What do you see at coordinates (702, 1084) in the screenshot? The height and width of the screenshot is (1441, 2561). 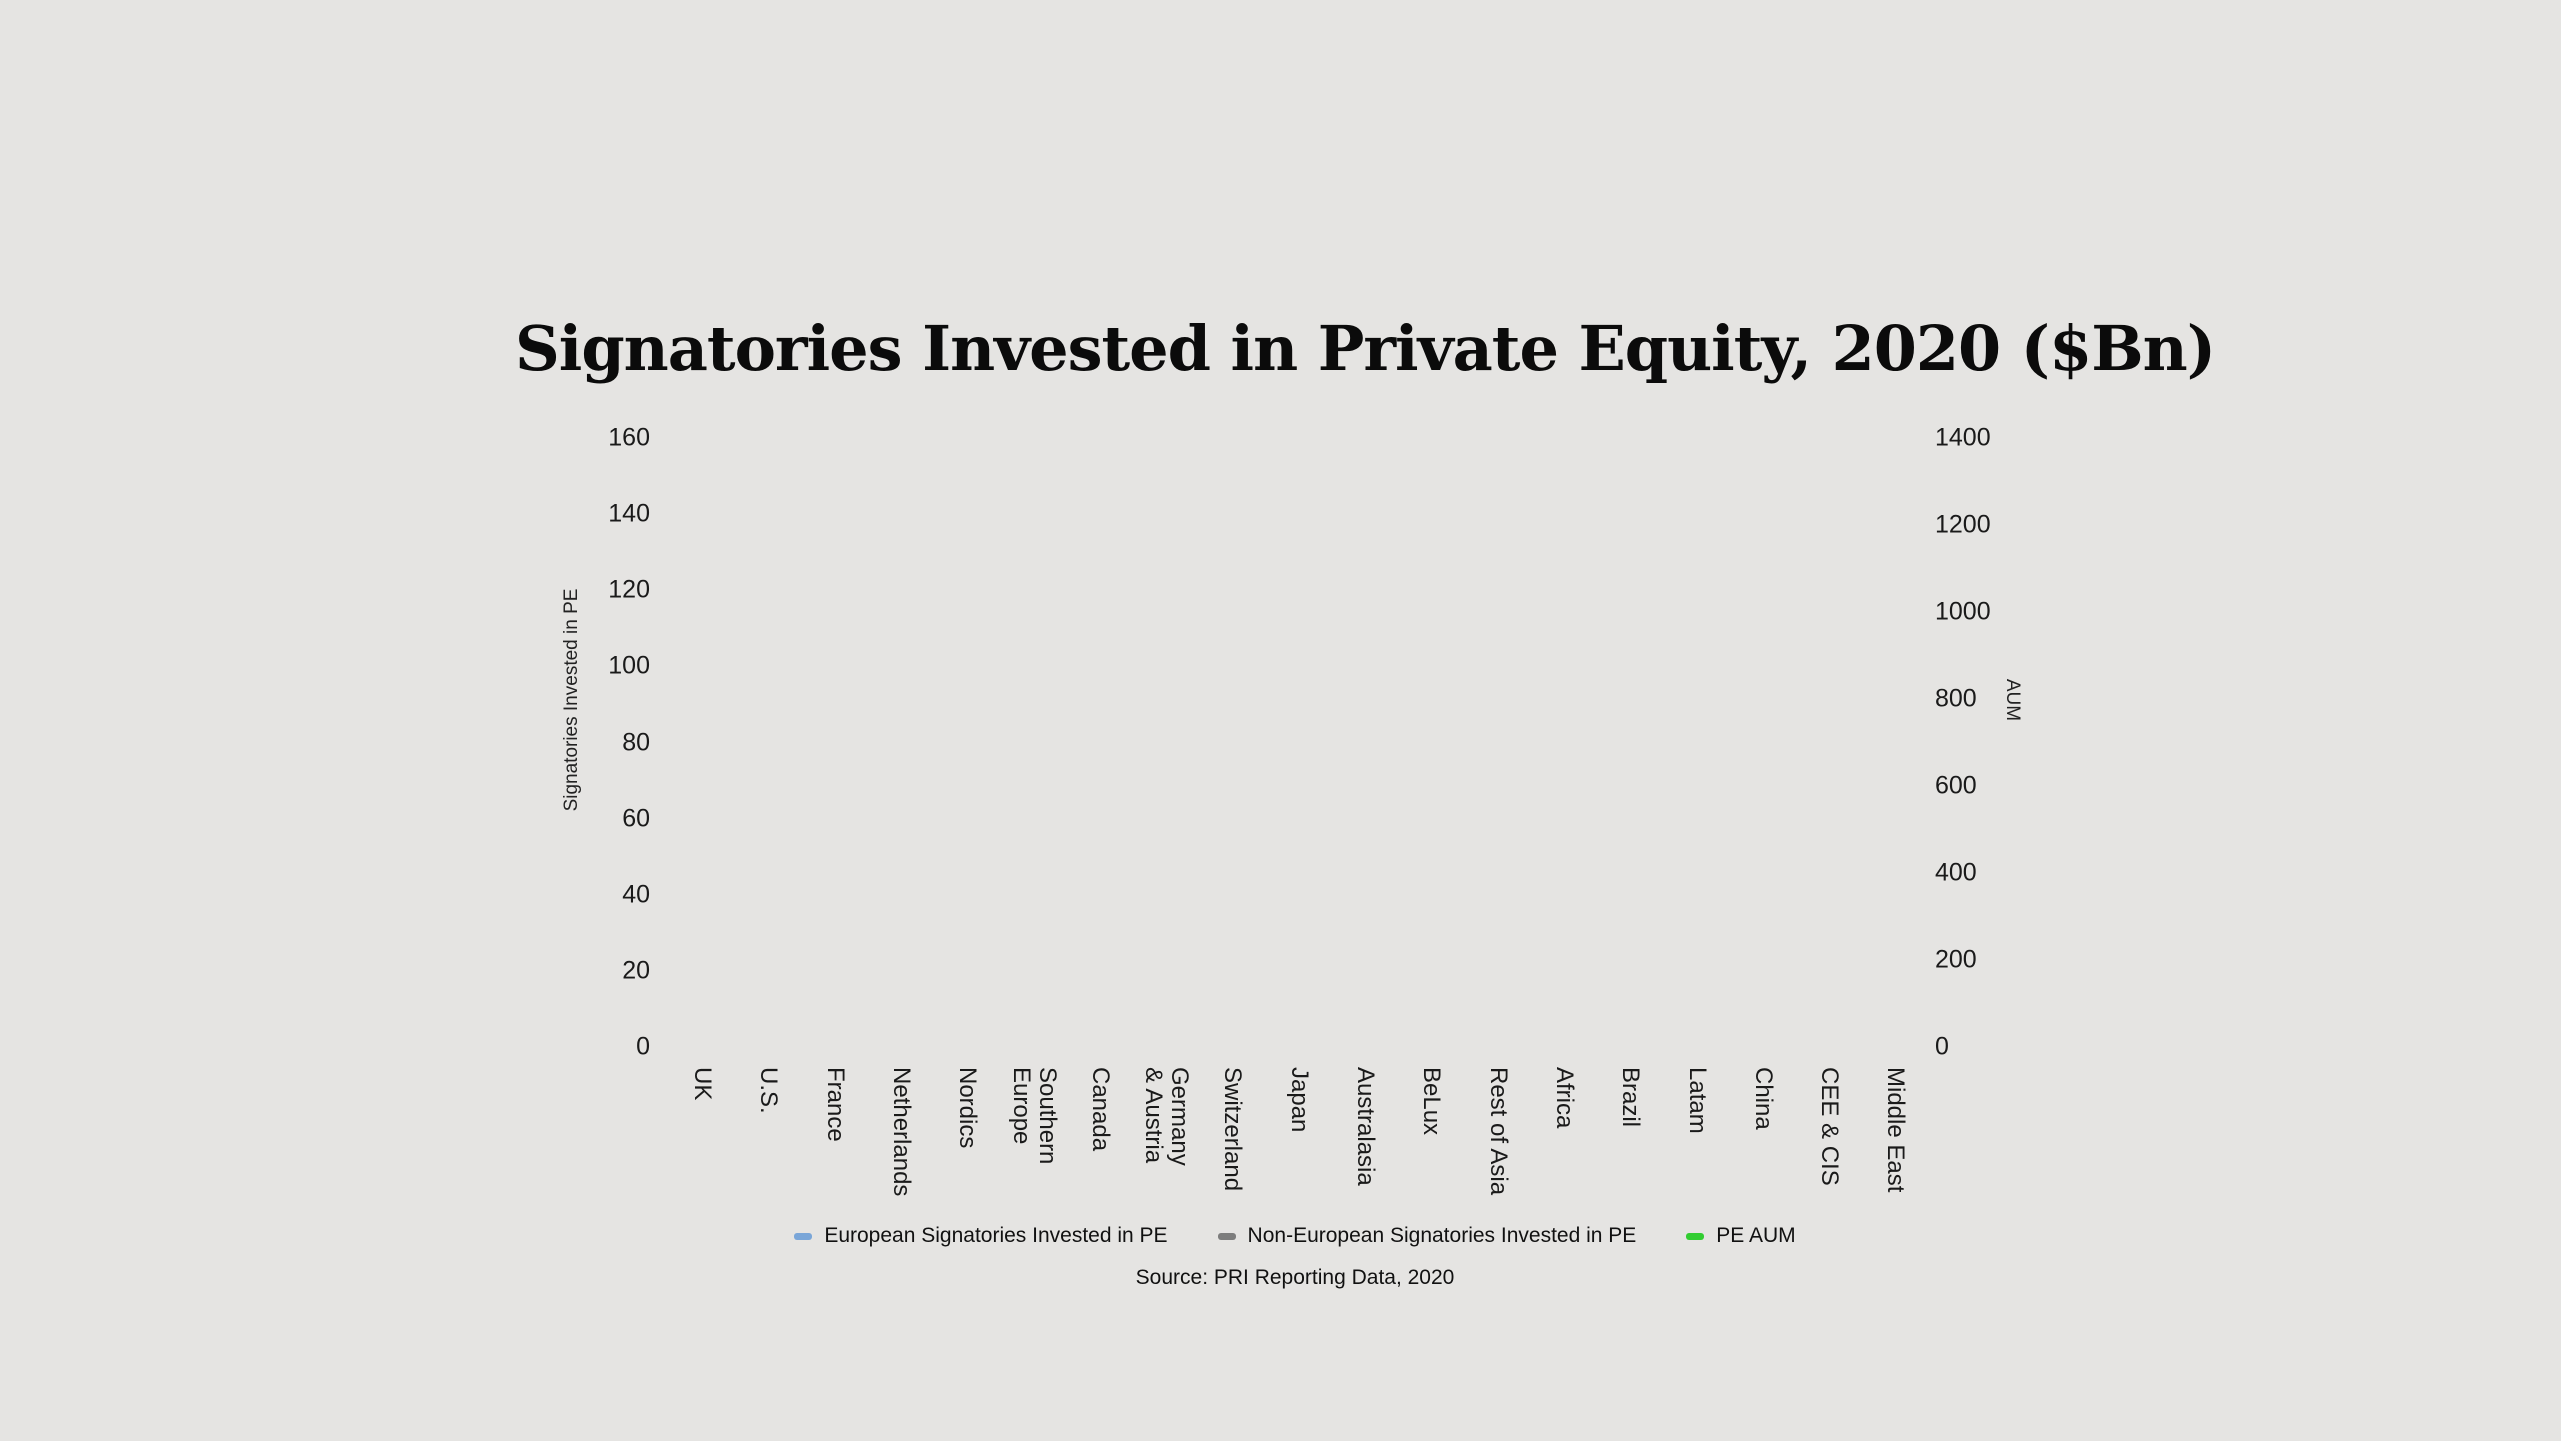 I see `x-axis-label: UK` at bounding box center [702, 1084].